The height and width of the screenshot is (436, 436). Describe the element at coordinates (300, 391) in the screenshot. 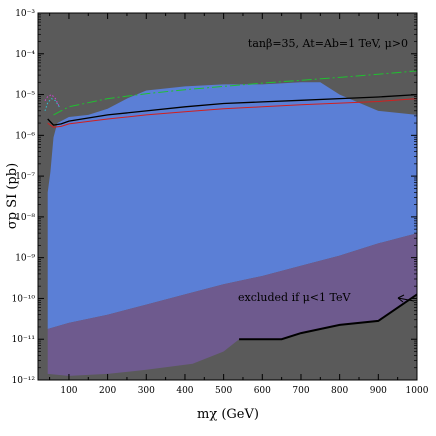

I see `x-tick-label: 700` at that location.